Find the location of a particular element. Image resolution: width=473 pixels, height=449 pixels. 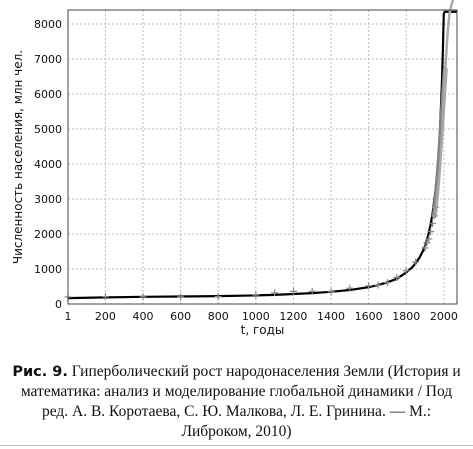

x-tick-label: 1600 is located at coordinates (369, 316).